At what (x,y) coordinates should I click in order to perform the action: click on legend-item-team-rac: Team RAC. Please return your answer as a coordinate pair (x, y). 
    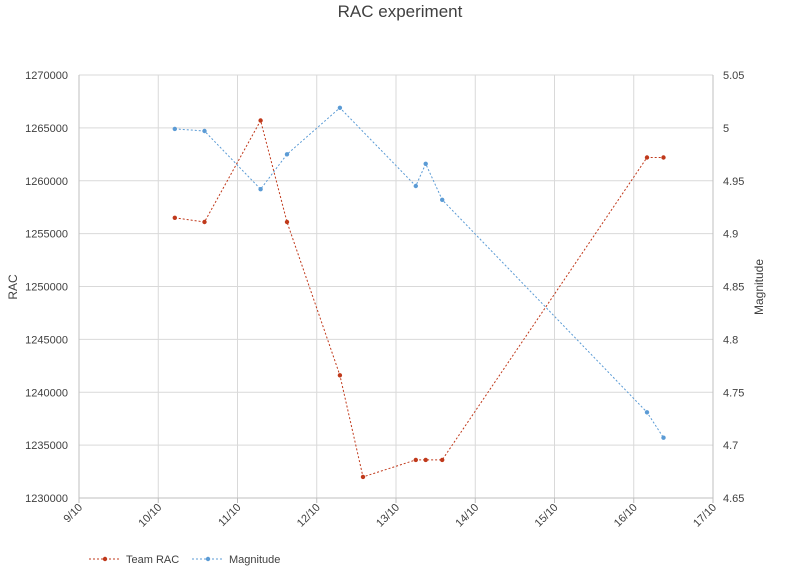
    Looking at the image, I should click on (134, 560).